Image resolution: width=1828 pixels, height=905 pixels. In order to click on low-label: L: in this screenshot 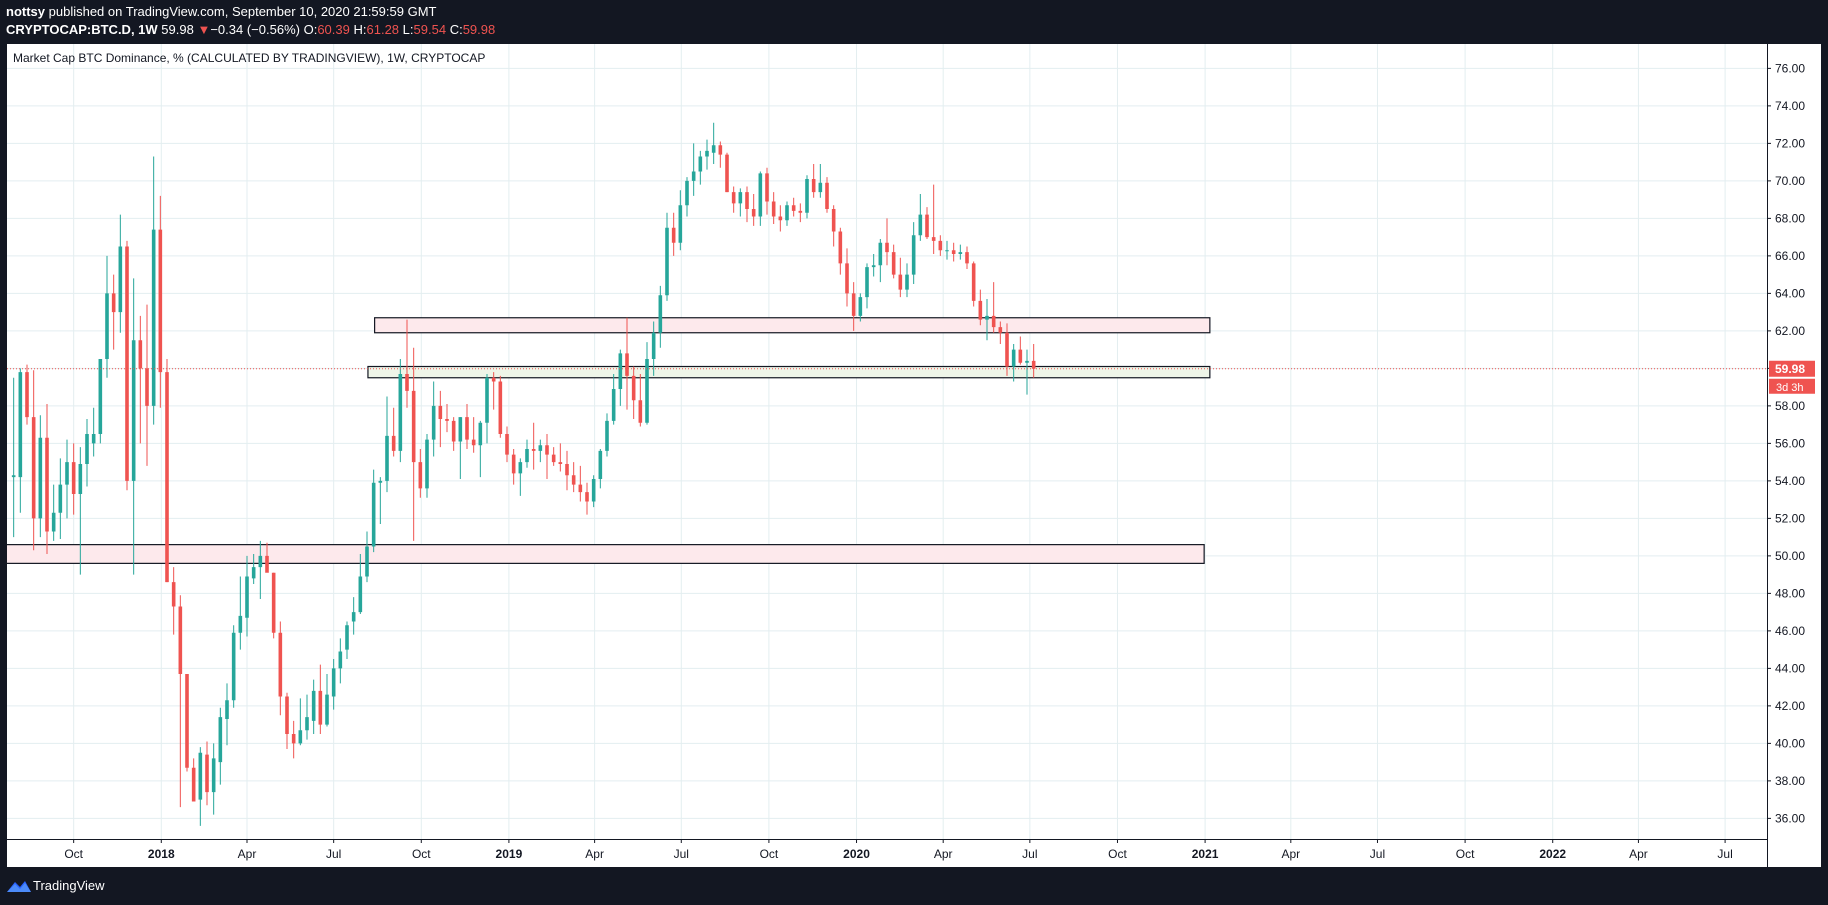, I will do `click(408, 29)`.